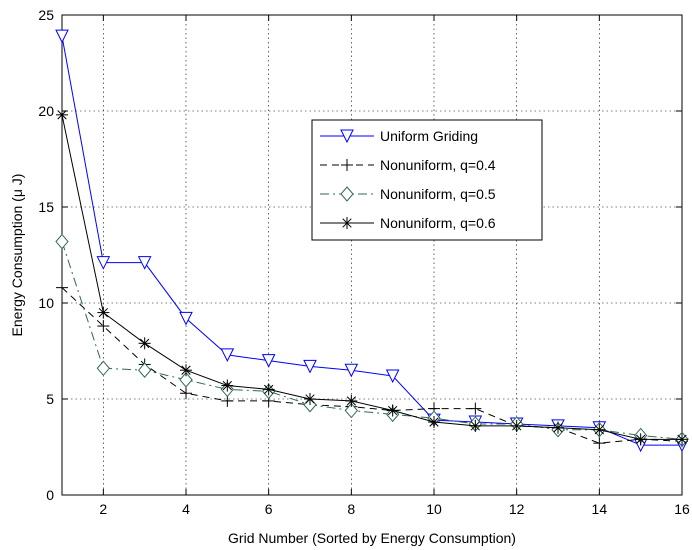  I want to click on x-tick-label: 4, so click(186, 509).